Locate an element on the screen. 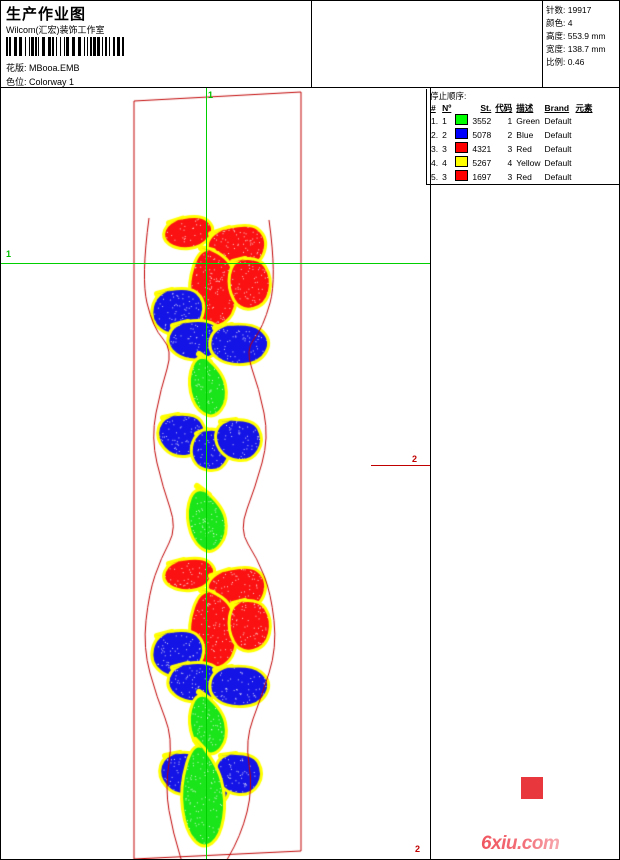 This screenshot has width=620, height=860. table-row: 2. 2 5078 2 Blue Default is located at coordinates (512, 135).